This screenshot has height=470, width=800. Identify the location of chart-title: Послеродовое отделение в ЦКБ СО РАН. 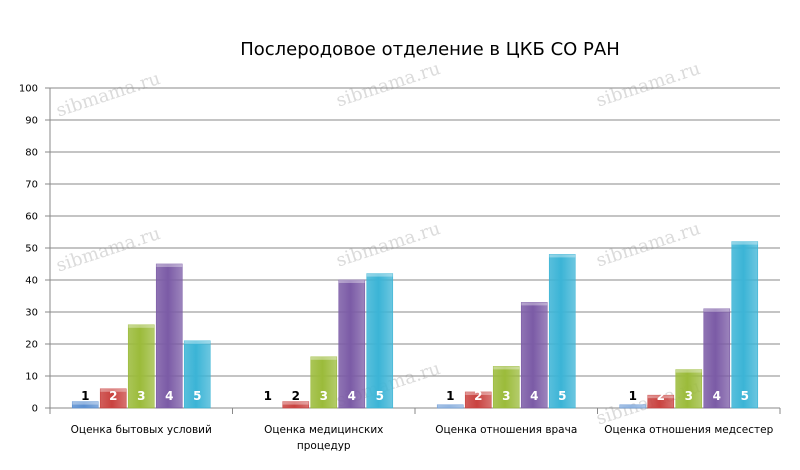
(430, 49).